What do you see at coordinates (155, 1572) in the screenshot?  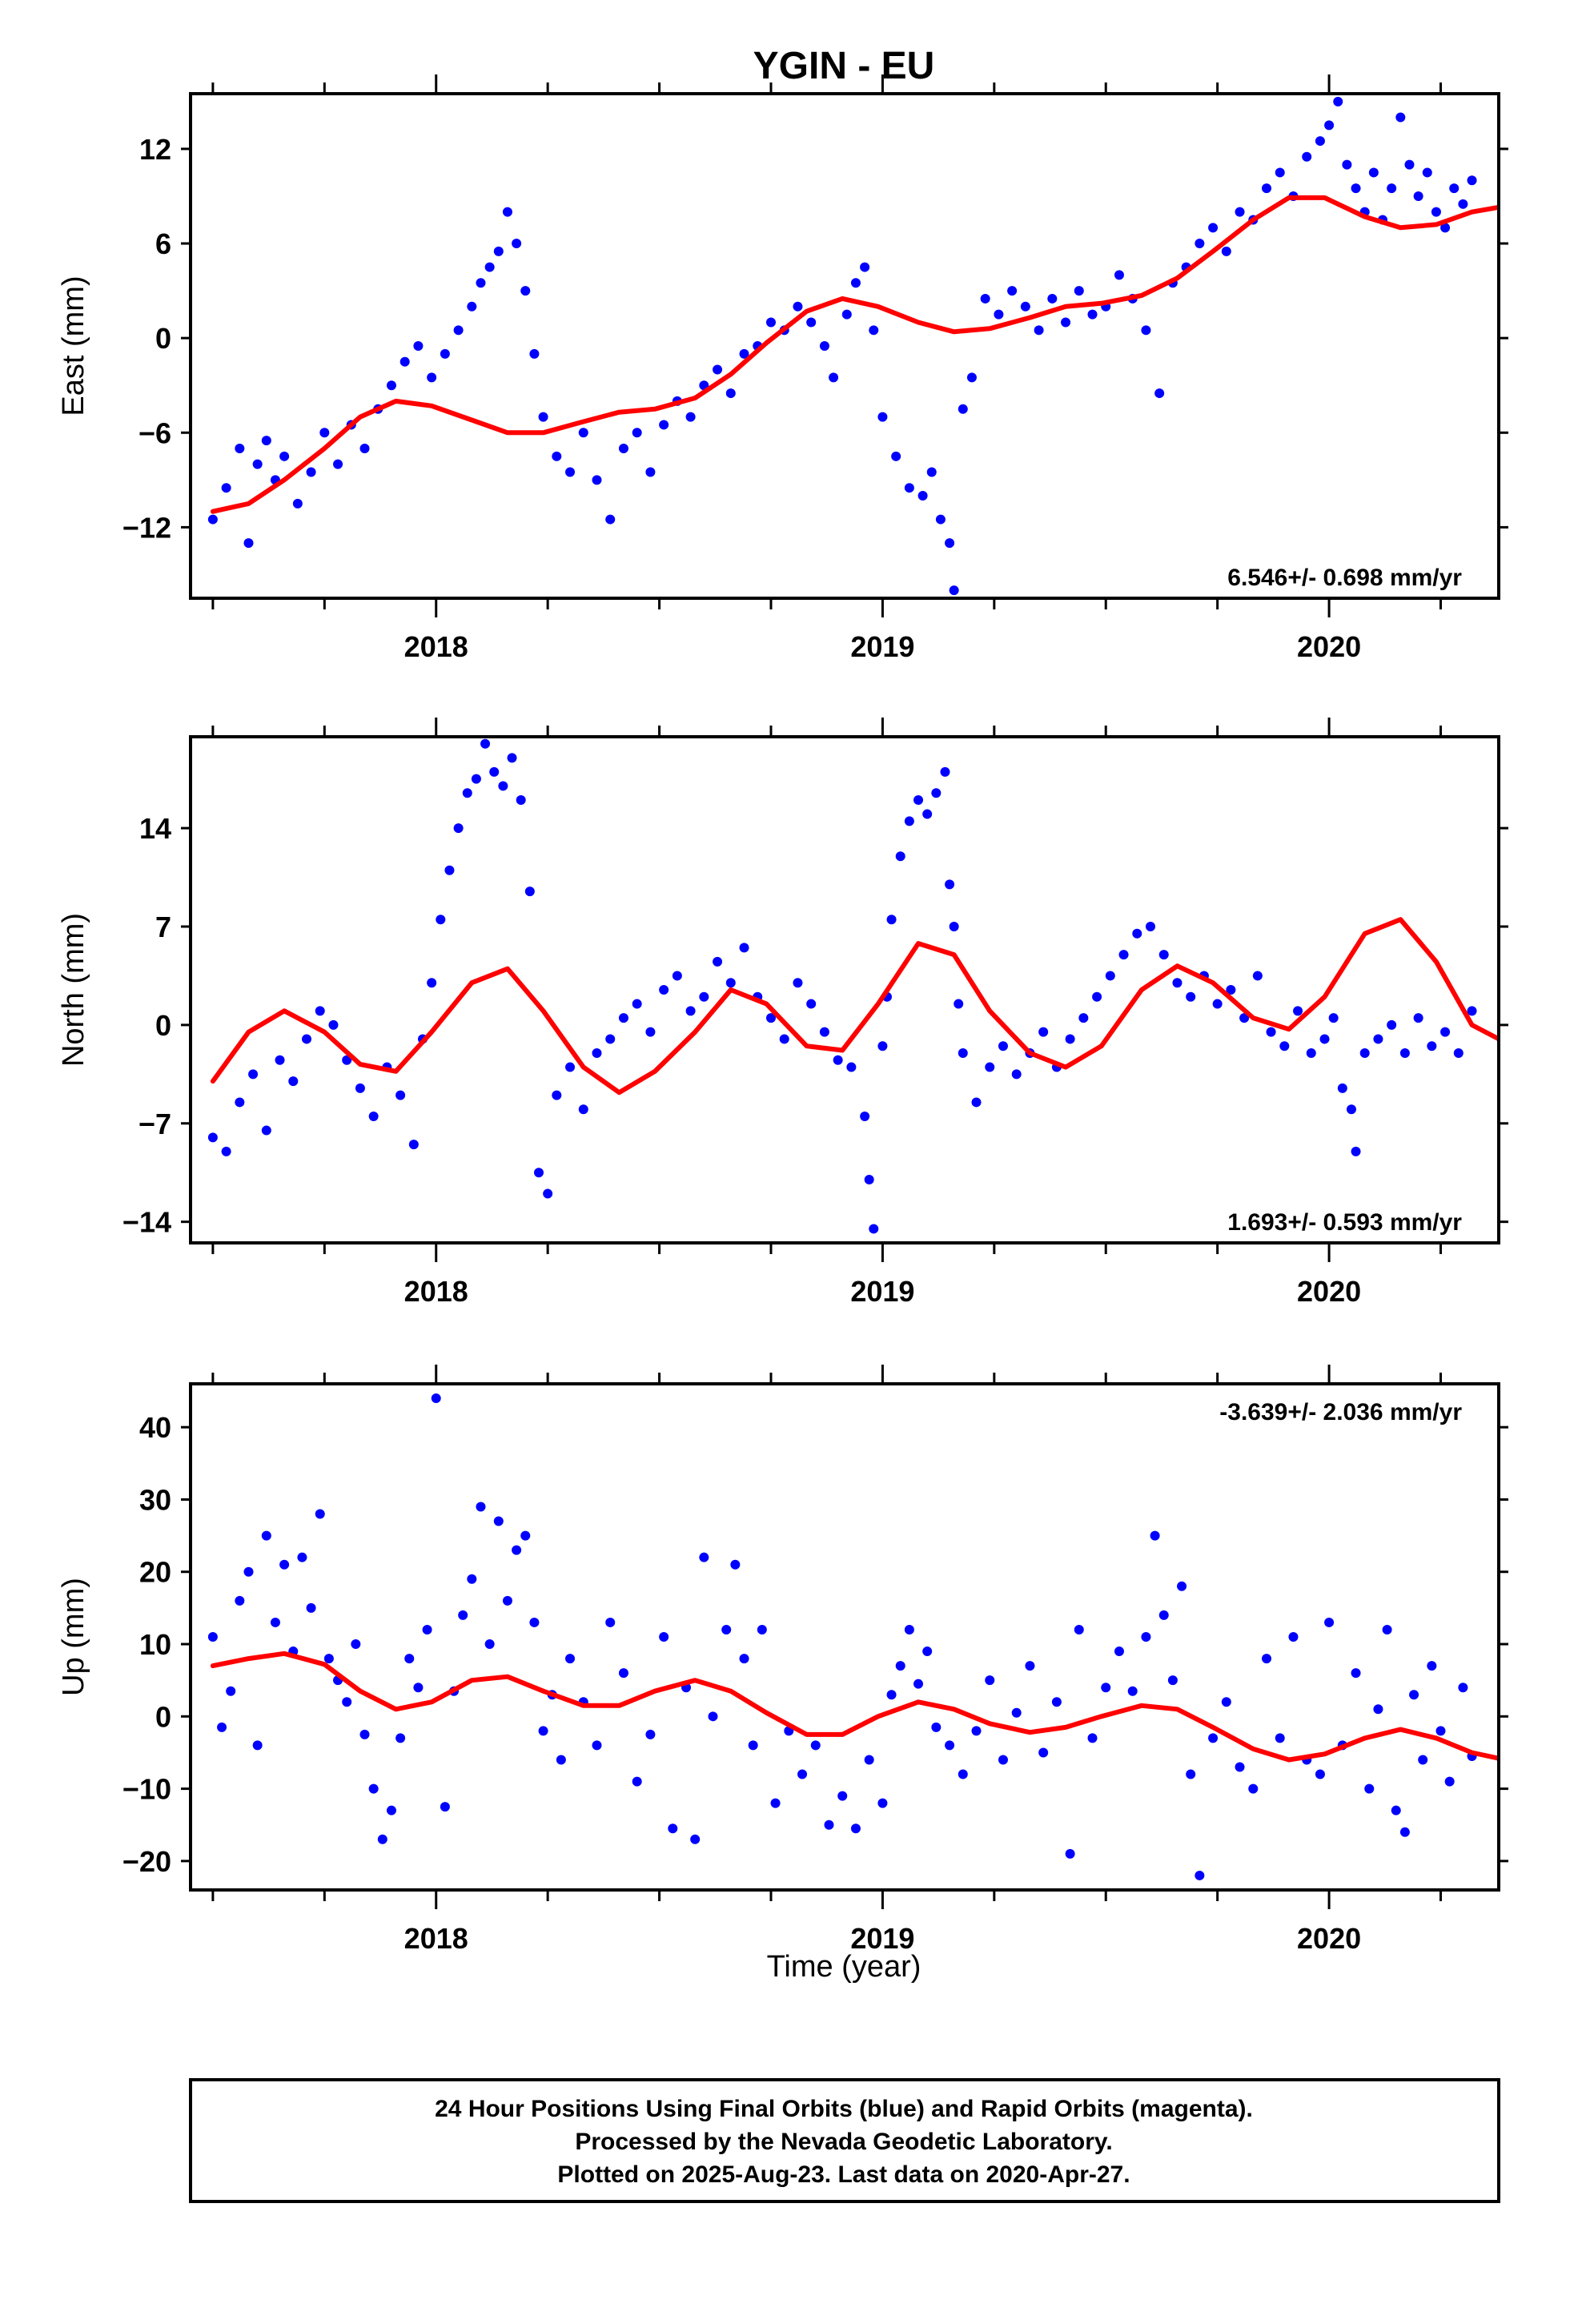 I see `y-tick-label: 20` at bounding box center [155, 1572].